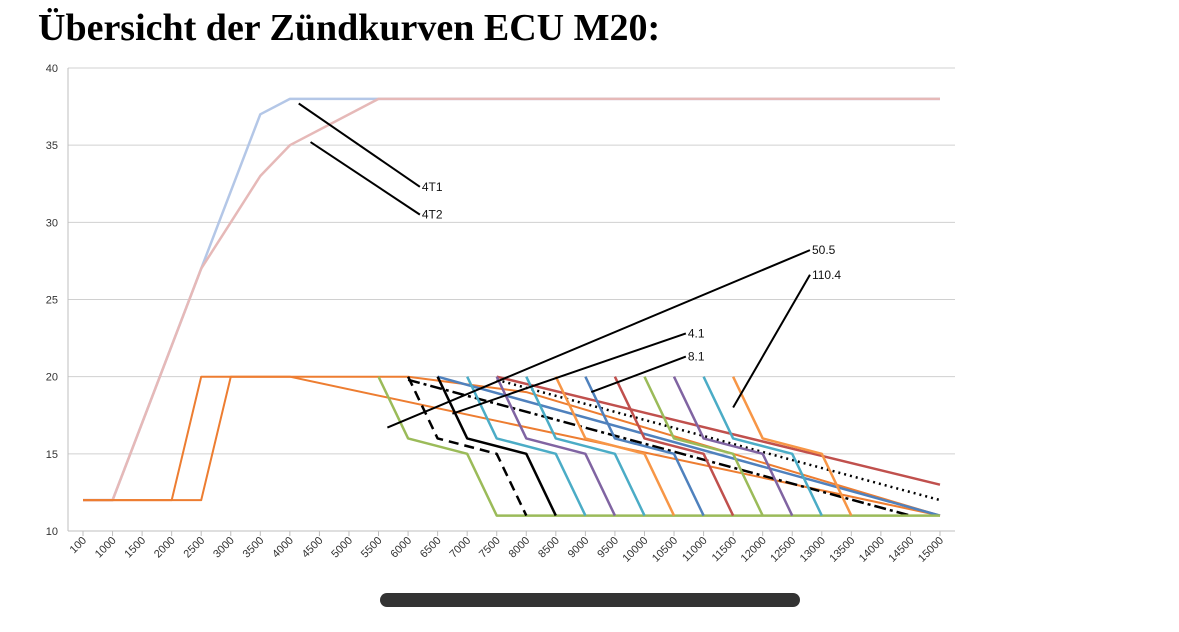 This screenshot has height=632, width=1179. What do you see at coordinates (549, 548) in the screenshot?
I see `x-tick-label: 8500` at bounding box center [549, 548].